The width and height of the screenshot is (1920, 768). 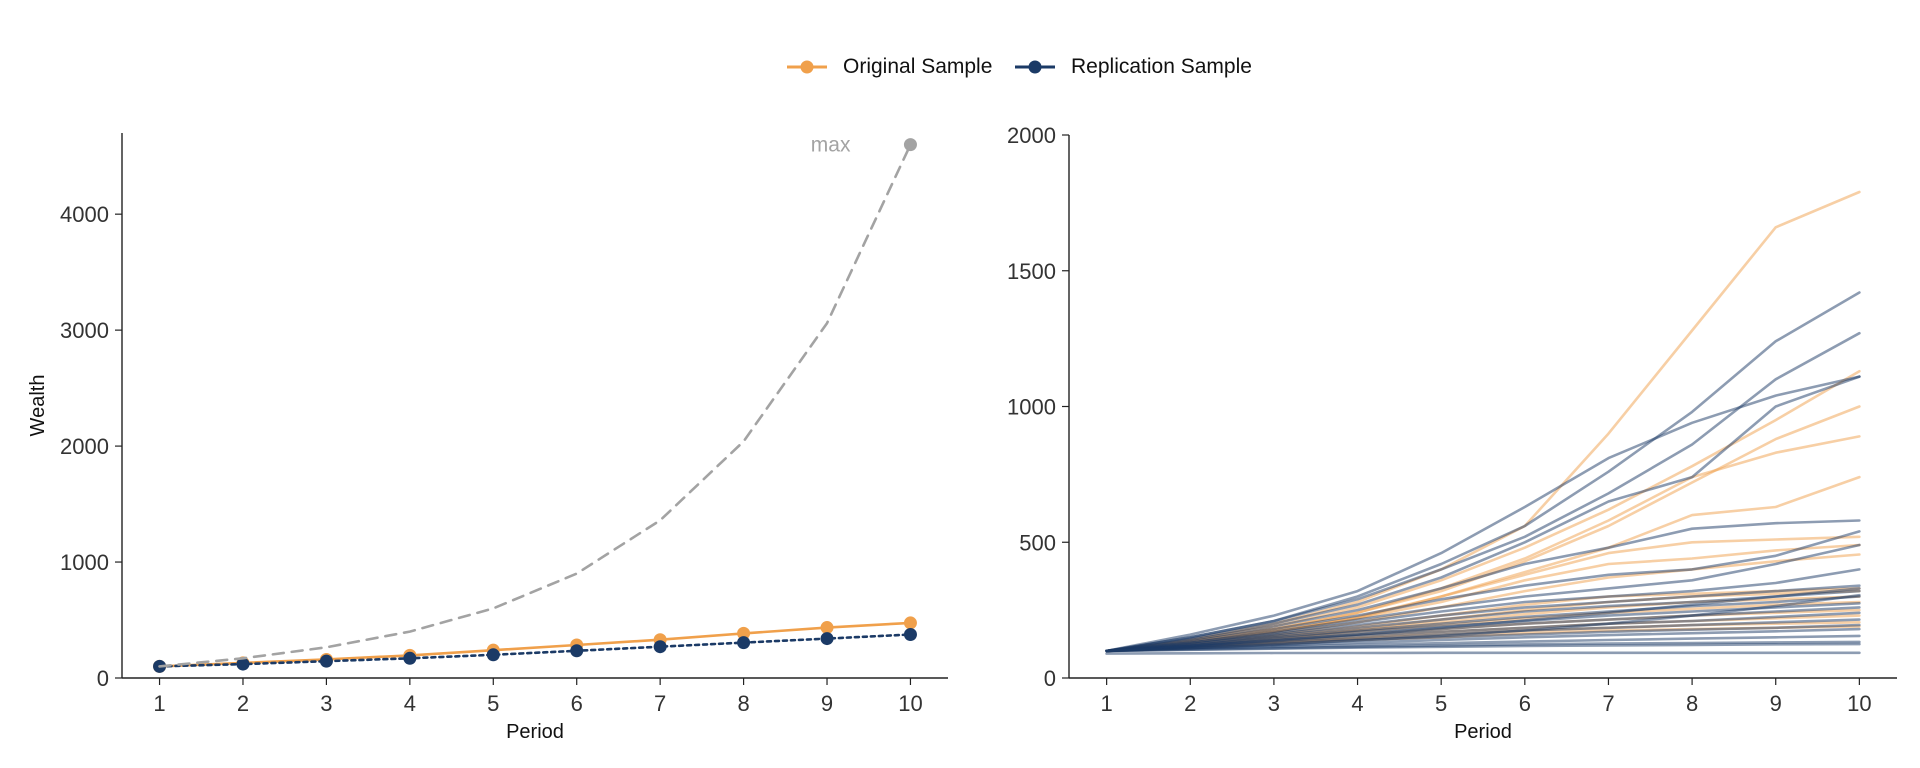 I want to click on legend-swatch-original, so click(x=807, y=67).